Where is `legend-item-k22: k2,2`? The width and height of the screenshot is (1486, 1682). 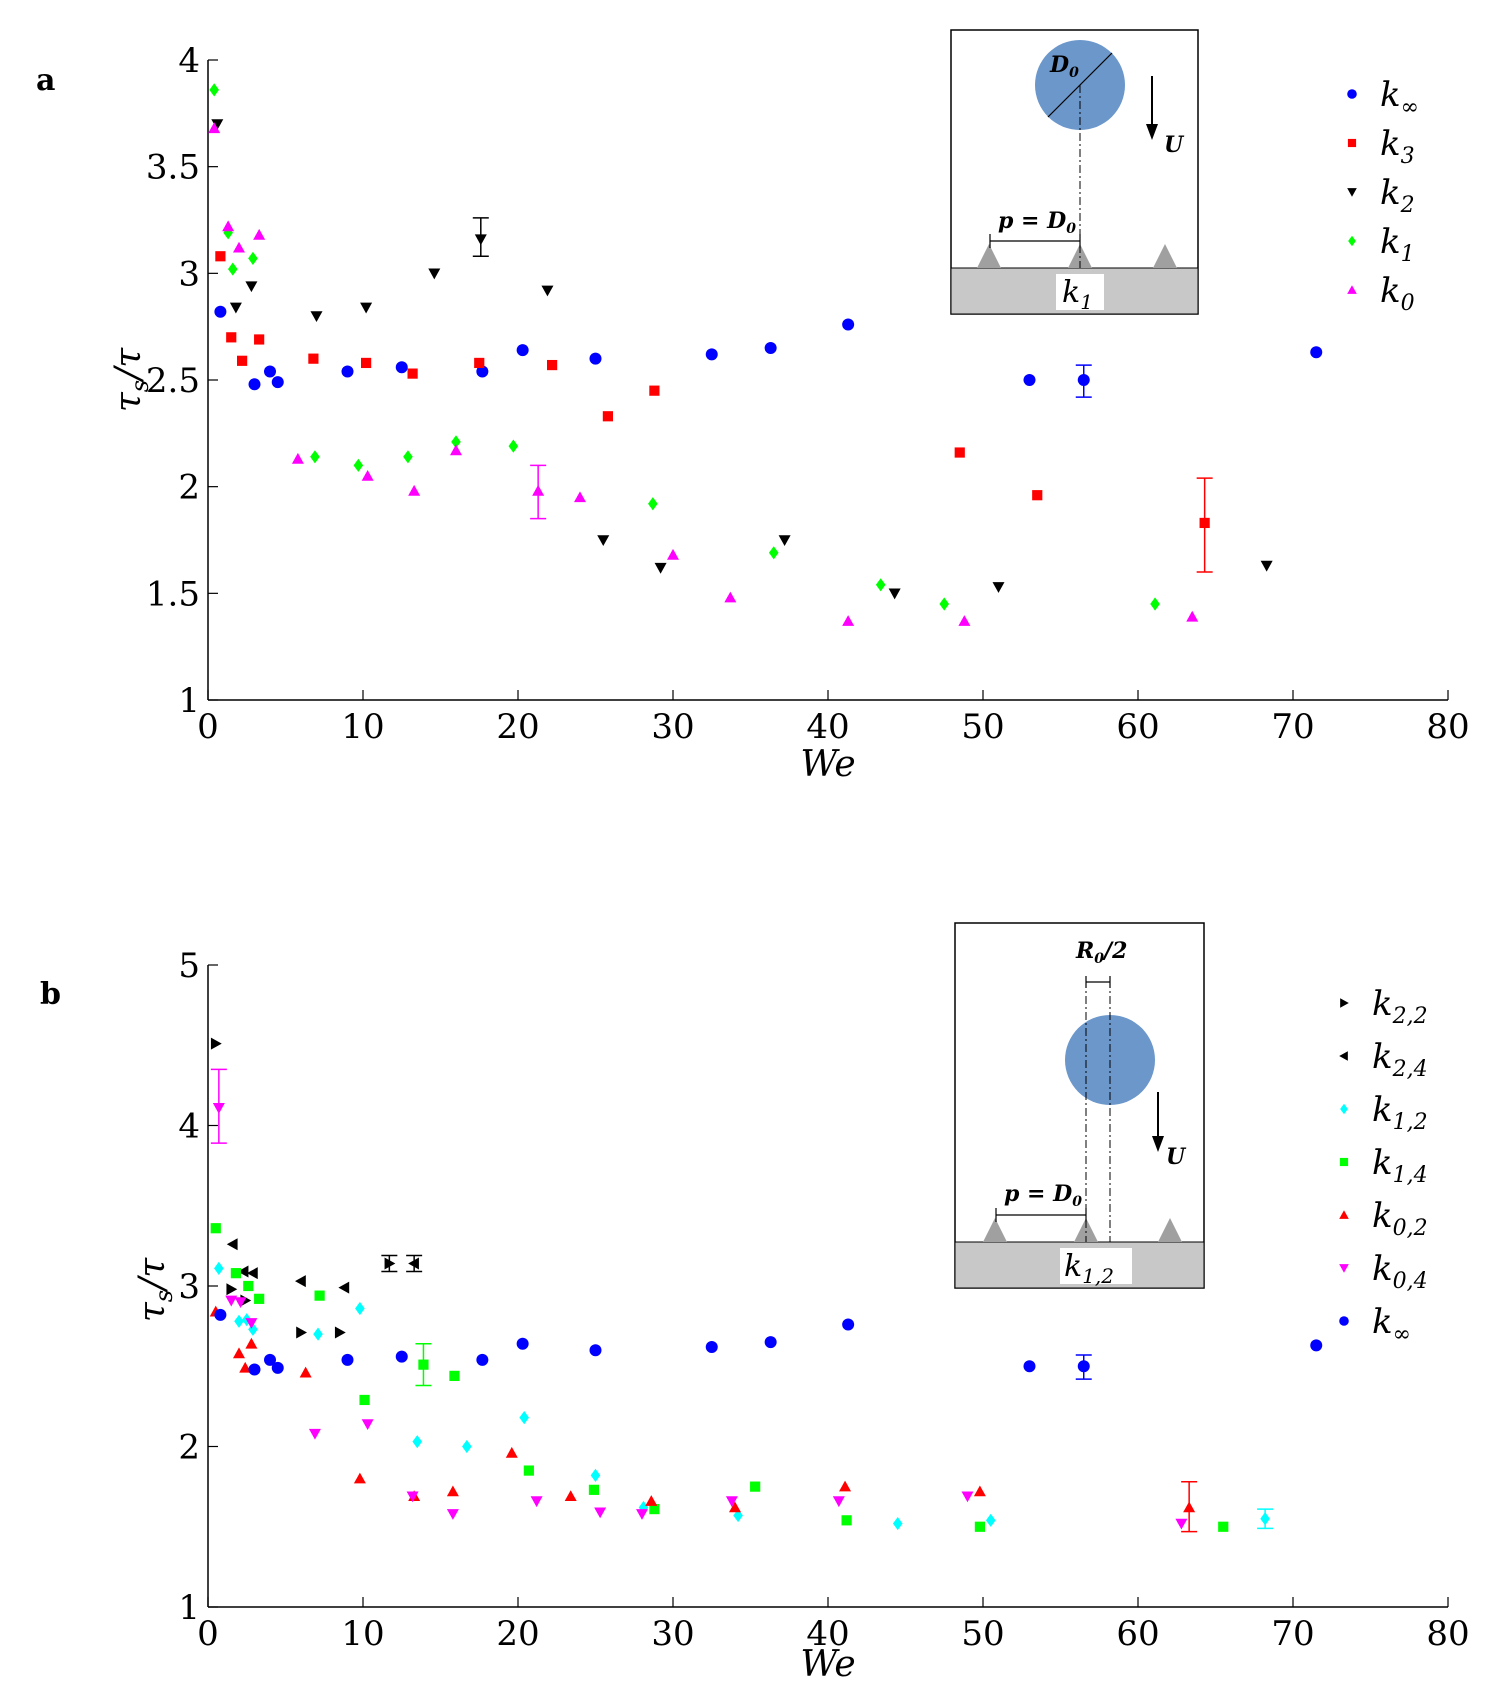 legend-item-k22: k2,2 is located at coordinates (1384, 1006).